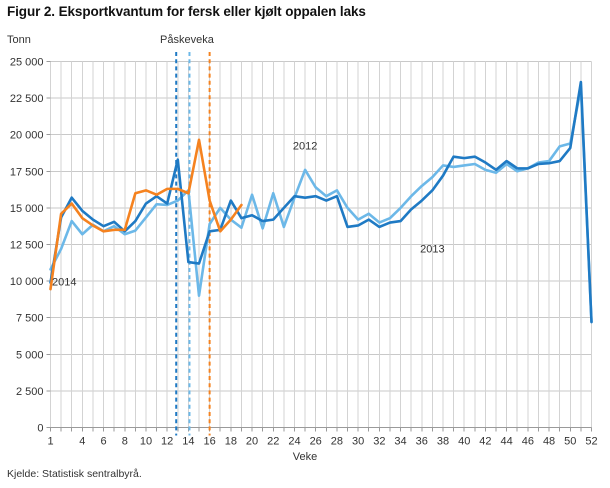  What do you see at coordinates (464, 442) in the screenshot?
I see `x-tick-label: 40` at bounding box center [464, 442].